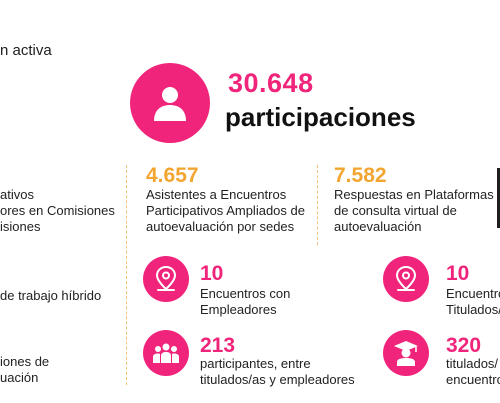 This screenshot has width=500, height=403. What do you see at coordinates (472, 363) in the screenshot?
I see `stat-b2-line-1: titulados/` at bounding box center [472, 363].